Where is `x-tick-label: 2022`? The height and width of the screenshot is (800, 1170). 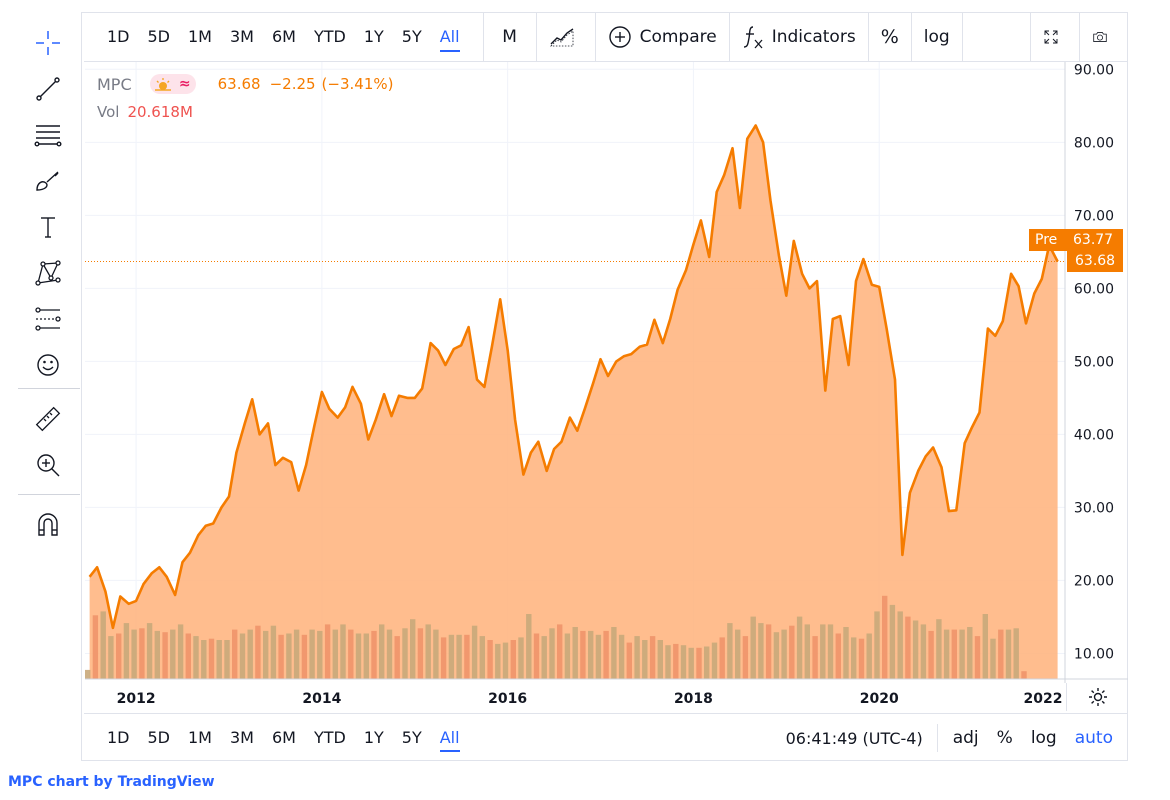 x-tick-label: 2022 is located at coordinates (1043, 699).